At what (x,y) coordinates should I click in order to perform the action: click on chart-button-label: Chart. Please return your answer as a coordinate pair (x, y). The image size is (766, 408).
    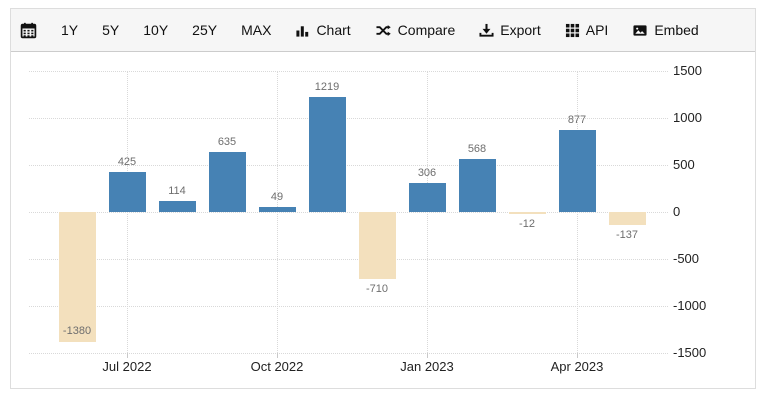
    Looking at the image, I should click on (333, 30).